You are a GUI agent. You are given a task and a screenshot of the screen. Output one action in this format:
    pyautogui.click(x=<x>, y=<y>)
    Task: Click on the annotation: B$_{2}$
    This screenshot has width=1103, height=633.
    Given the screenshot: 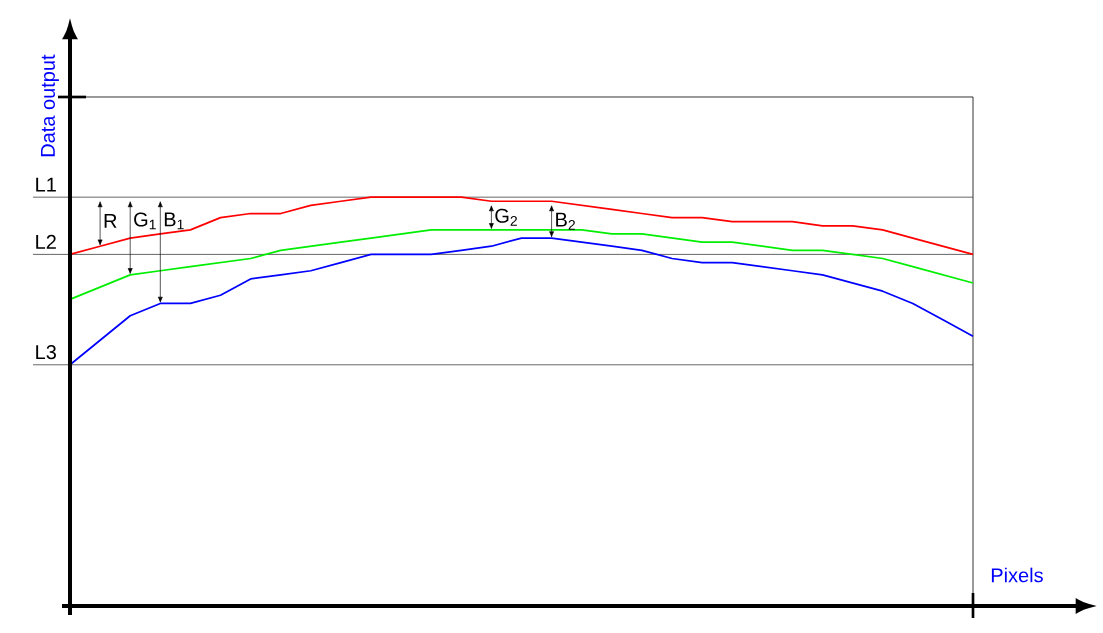 What is the action you would take?
    pyautogui.click(x=565, y=221)
    